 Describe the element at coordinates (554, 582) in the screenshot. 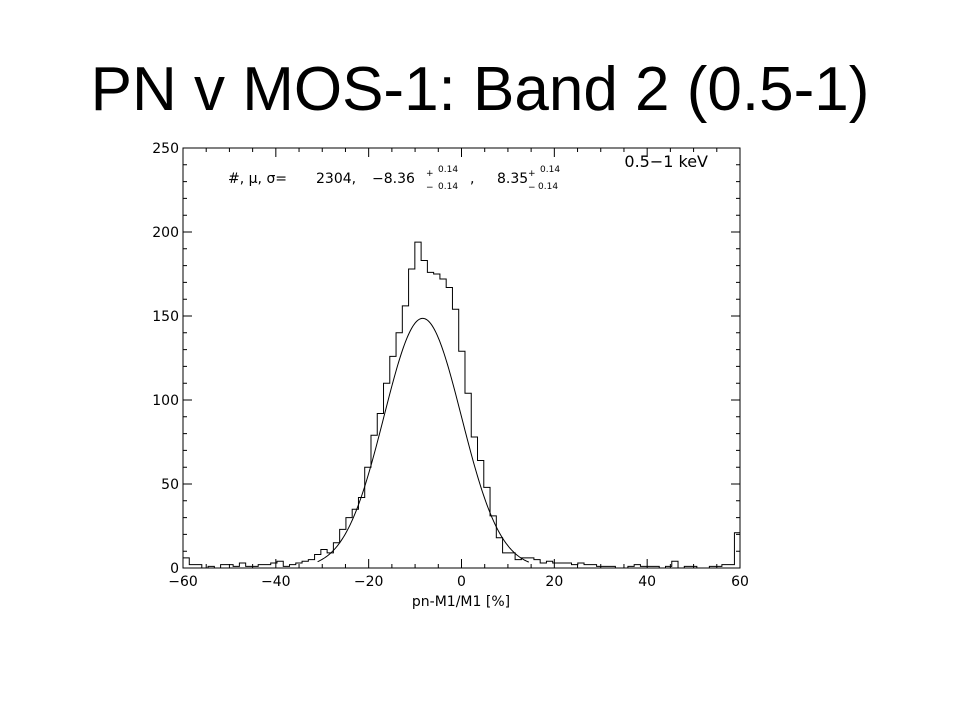

I see `x-tick-label: 20` at that location.